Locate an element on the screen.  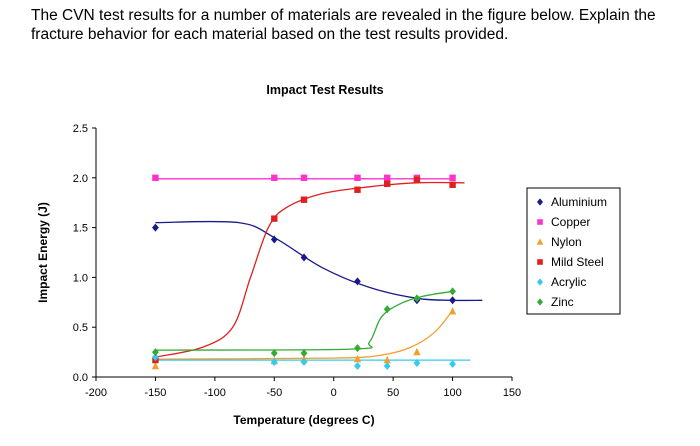
nylon-trend-line is located at coordinates (304, 334).